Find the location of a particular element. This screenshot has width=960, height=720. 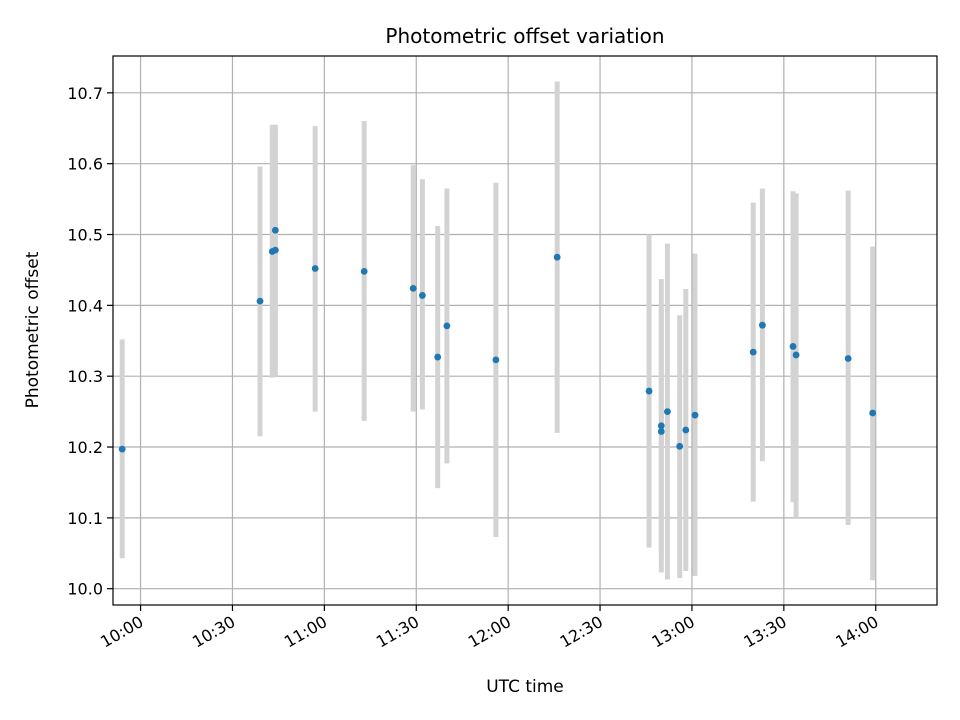

y-tick-label: 10.6 is located at coordinates (85, 164).